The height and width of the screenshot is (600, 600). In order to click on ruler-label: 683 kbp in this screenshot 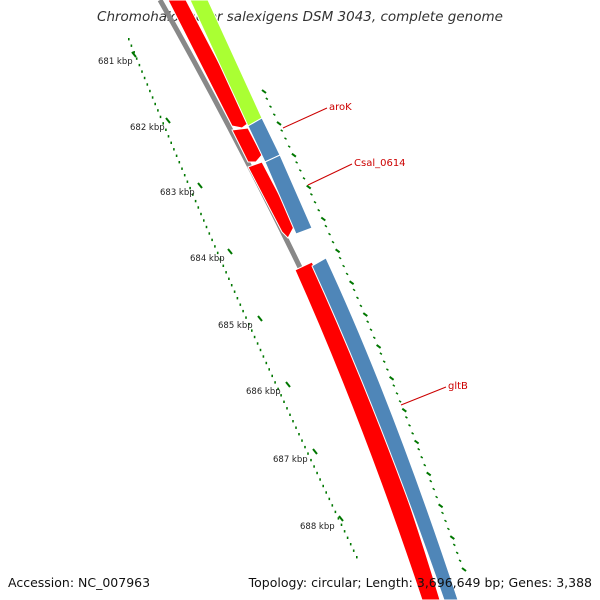, I will do `click(177, 193)`.